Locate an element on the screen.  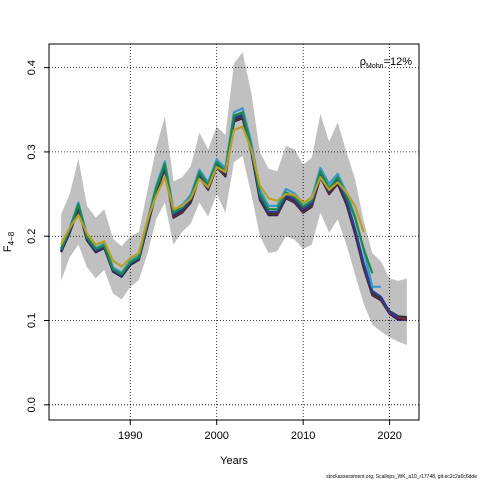
mohn-rho-annotation: ρMohn=12% is located at coordinates (386, 63).